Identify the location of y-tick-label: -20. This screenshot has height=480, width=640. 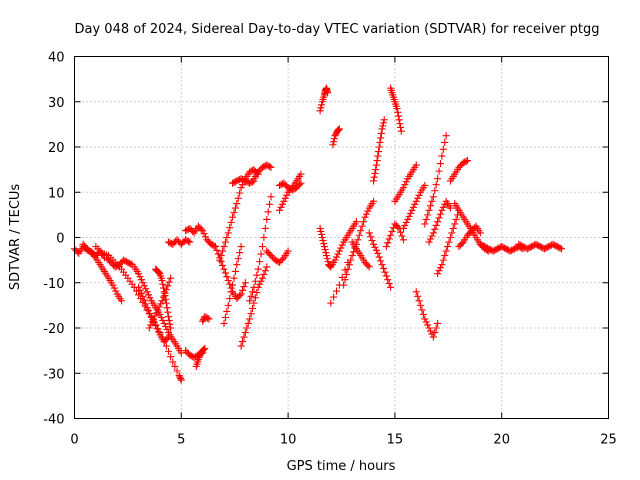
(53, 329).